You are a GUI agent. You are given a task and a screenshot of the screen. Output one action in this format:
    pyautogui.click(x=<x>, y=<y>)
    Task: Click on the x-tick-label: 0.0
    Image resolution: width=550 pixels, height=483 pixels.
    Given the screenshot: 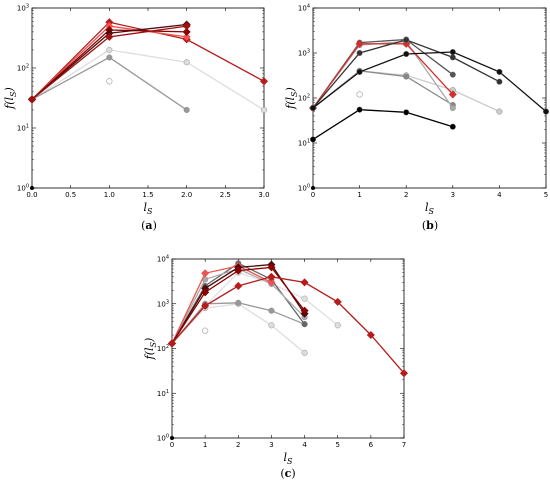 What is the action you would take?
    pyautogui.click(x=31, y=195)
    